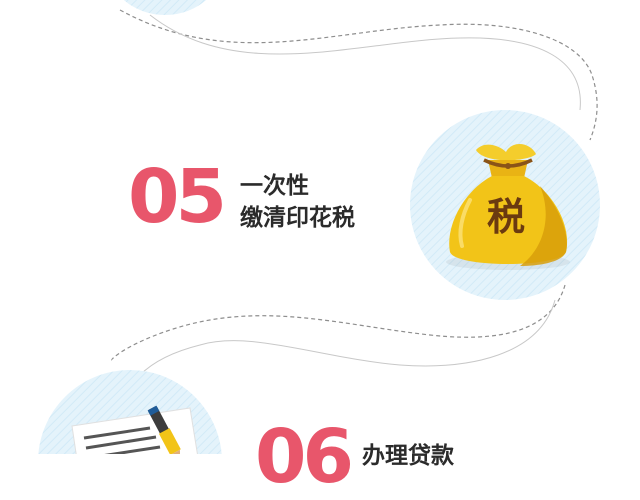 The image size is (640, 500). I want to click on step-06-title-line1: 办理贷款, so click(408, 456).